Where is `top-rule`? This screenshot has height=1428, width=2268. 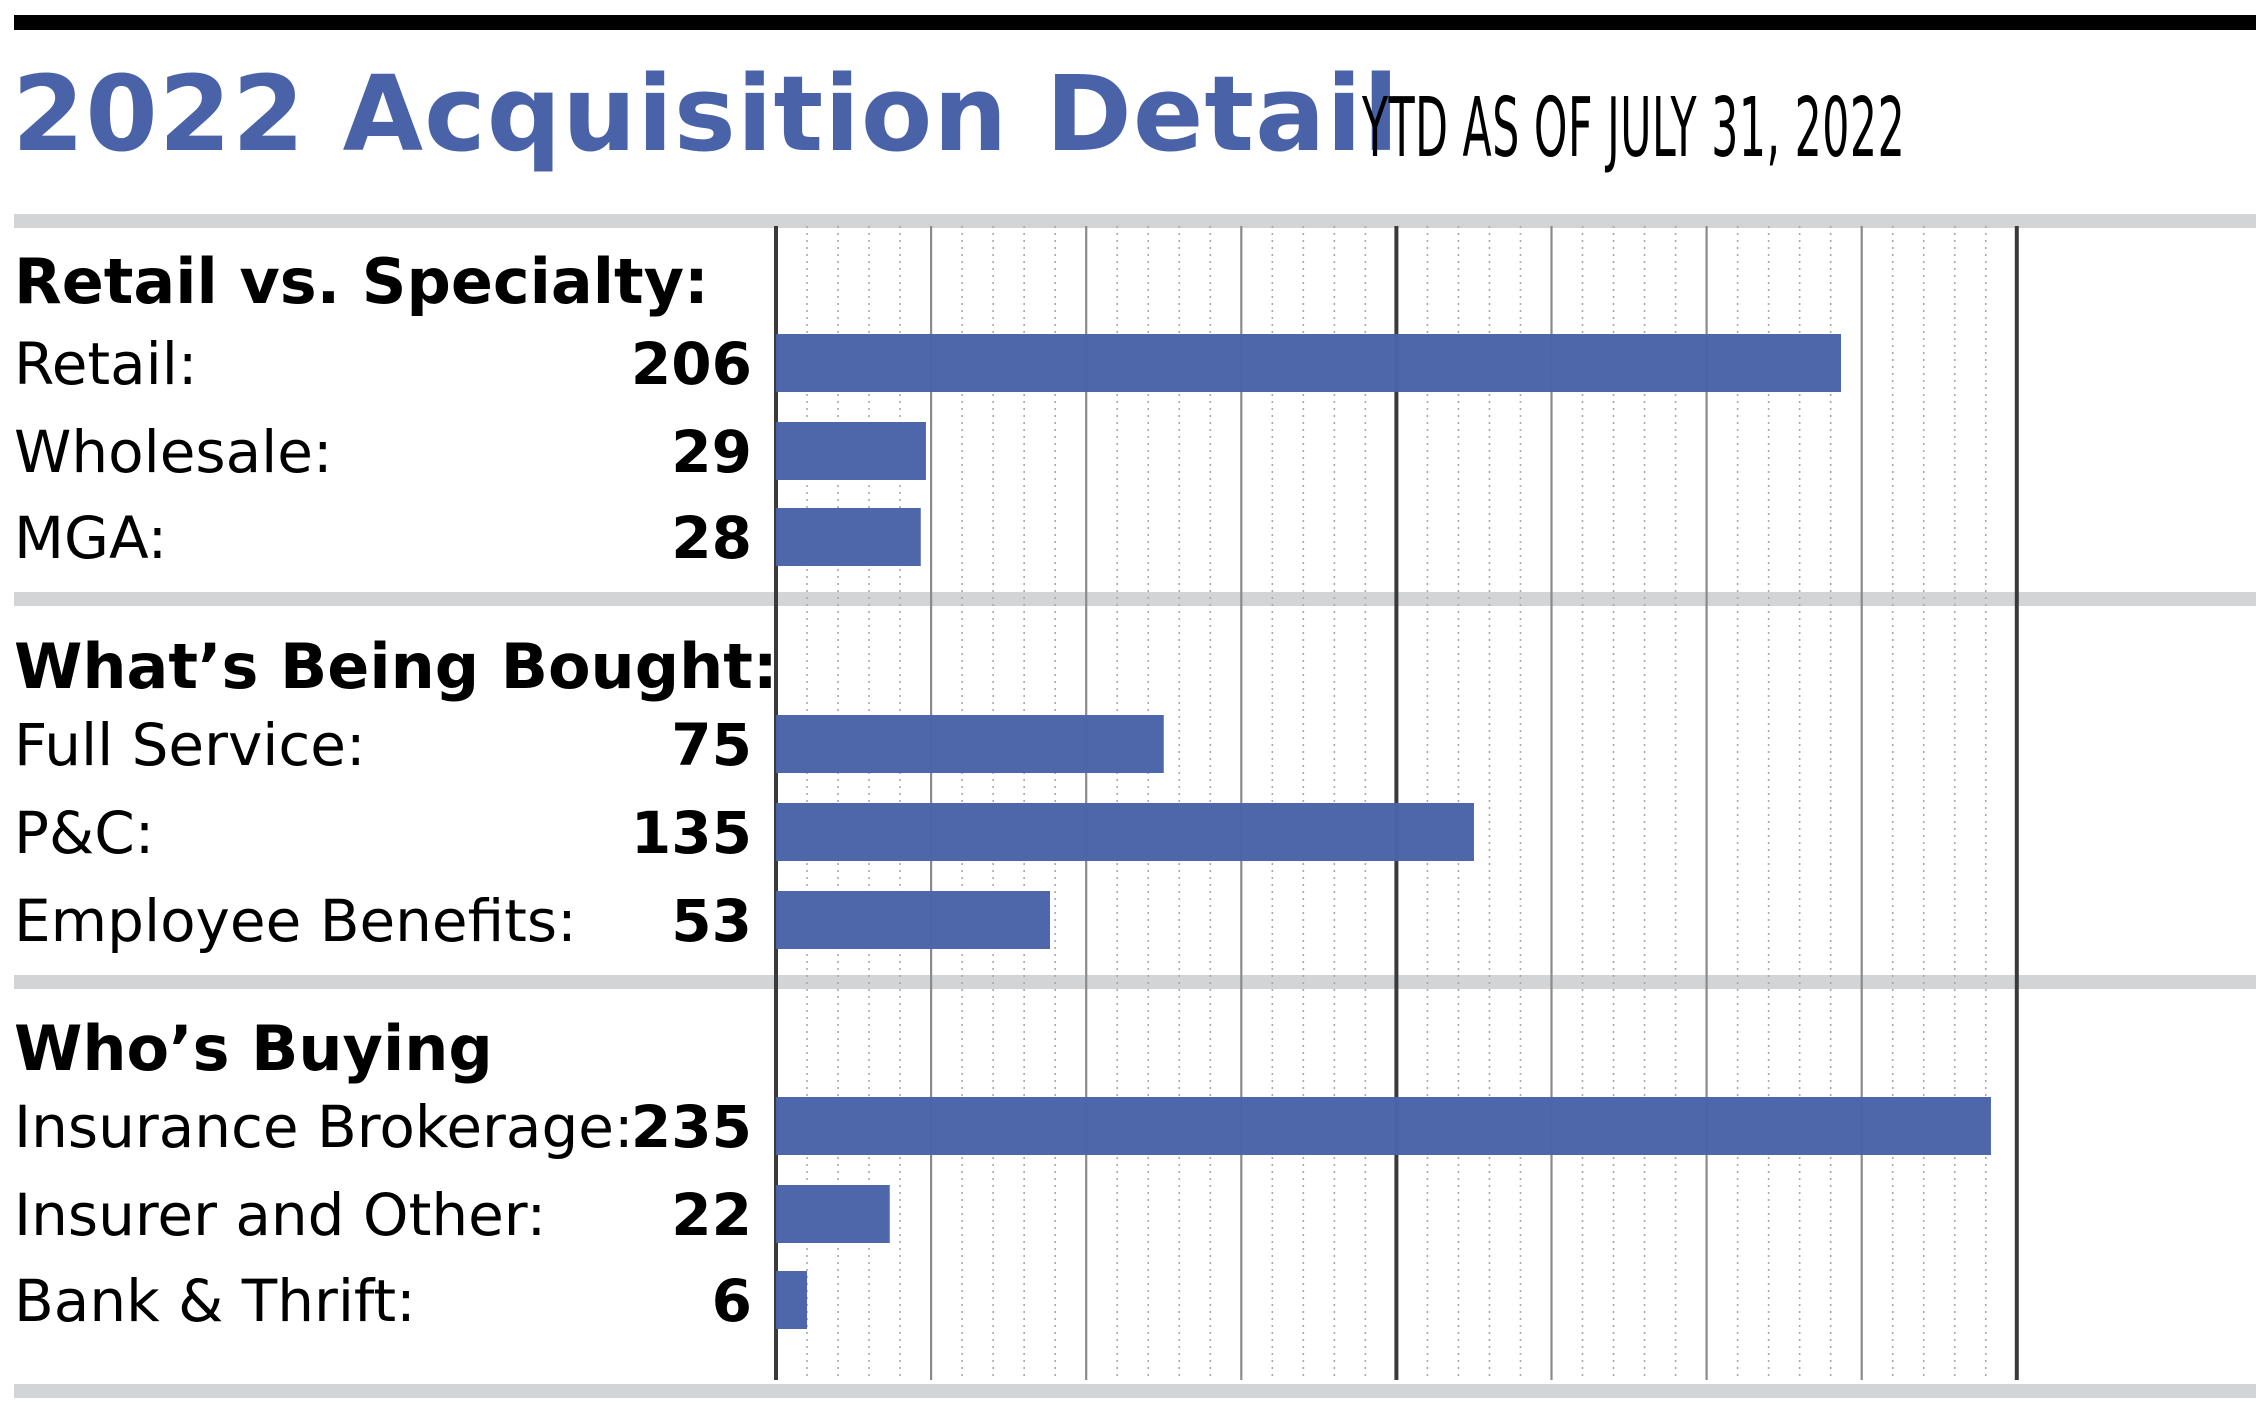 top-rule is located at coordinates (1135, 22).